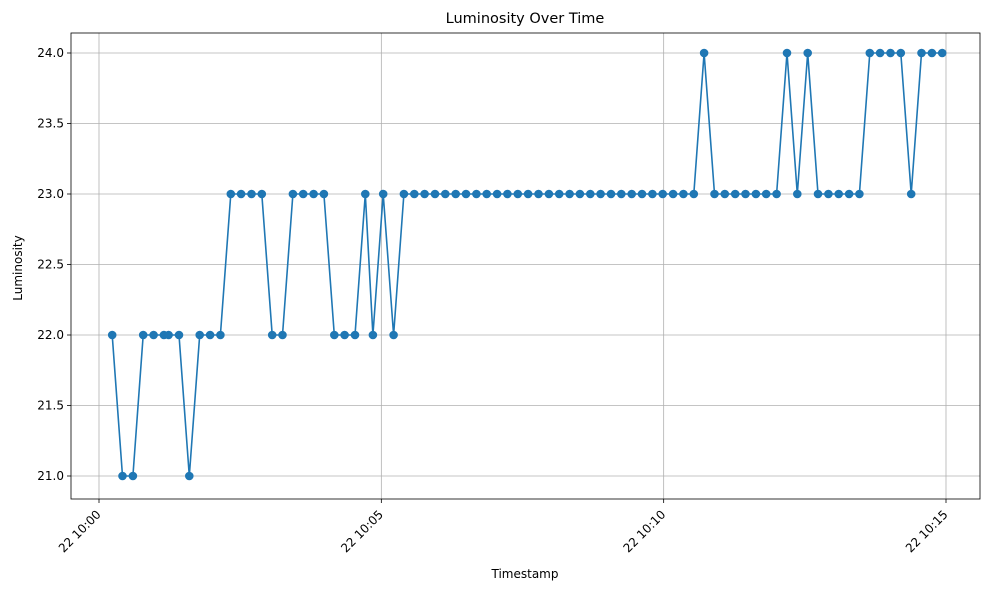 Image resolution: width=989 pixels, height=590 pixels. I want to click on chart-title: Luminosity Over Time, so click(525, 19).